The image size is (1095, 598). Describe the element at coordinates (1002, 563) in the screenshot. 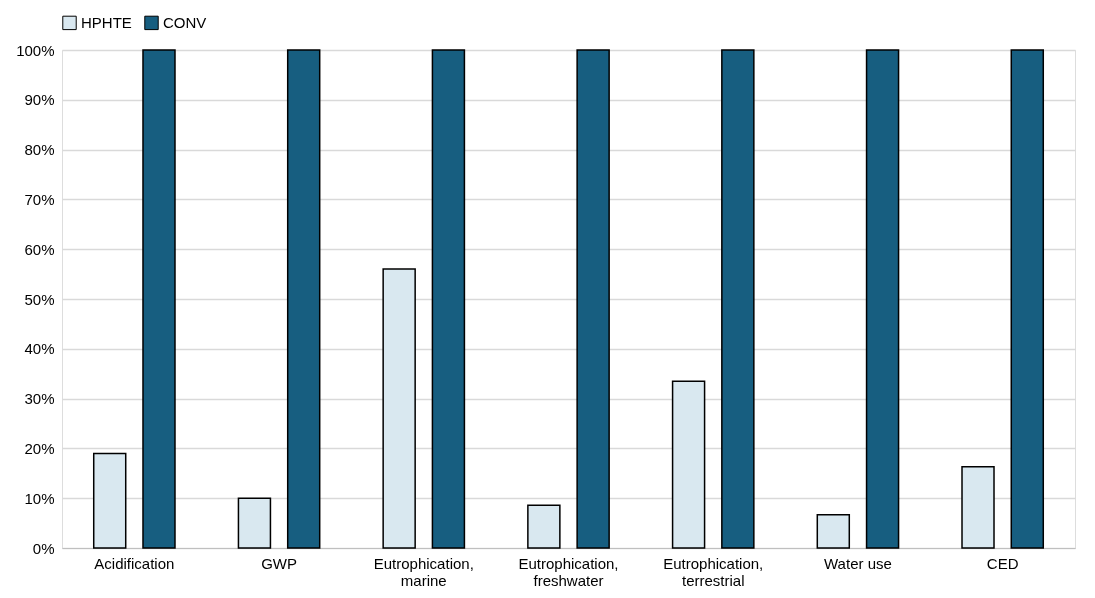

I see `x-tick-label: CED` at that location.